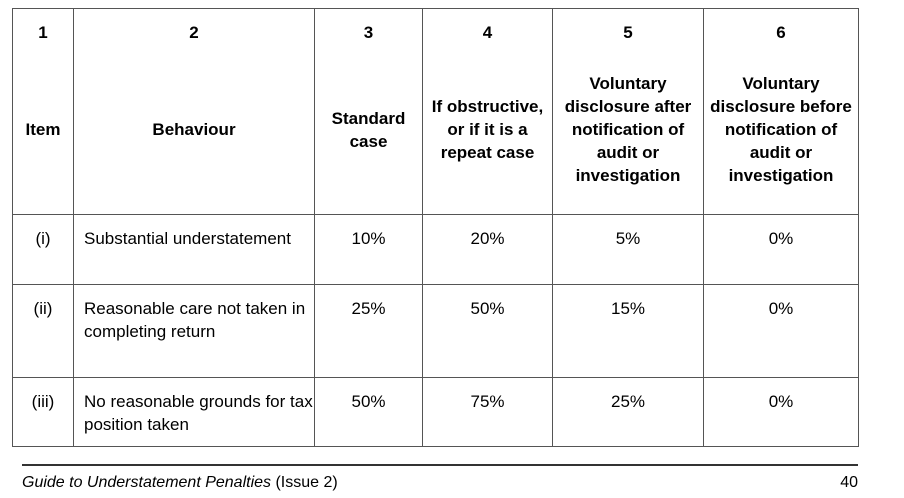  What do you see at coordinates (304, 482) in the screenshot?
I see `footer-issue: (Issue 2)` at bounding box center [304, 482].